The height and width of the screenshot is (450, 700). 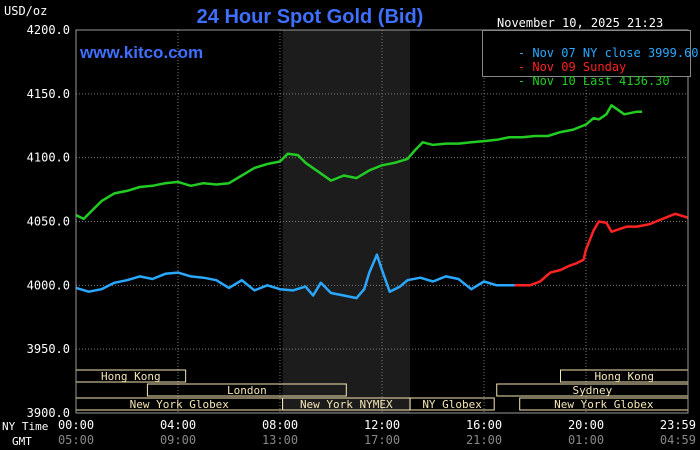 I want to click on y-tick-label: 3900.0, so click(x=48, y=413).